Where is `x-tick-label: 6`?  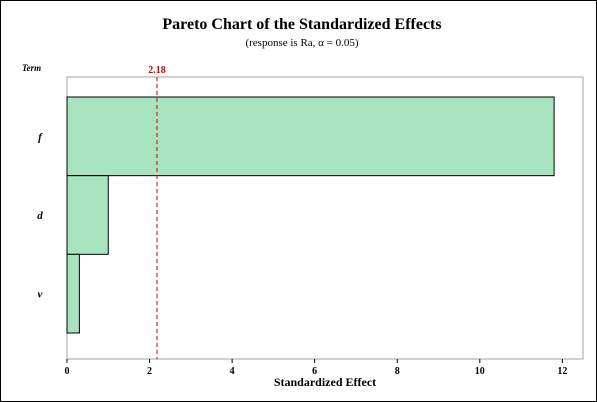 x-tick-label: 6 is located at coordinates (314, 371).